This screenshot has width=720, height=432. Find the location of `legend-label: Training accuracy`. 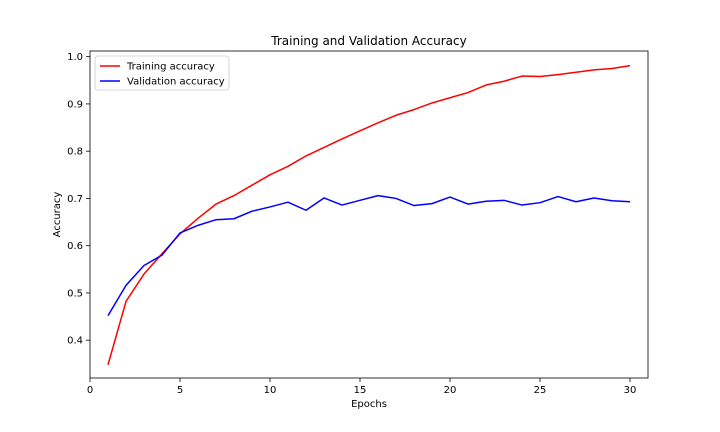

legend-label: Training accuracy is located at coordinates (170, 67).